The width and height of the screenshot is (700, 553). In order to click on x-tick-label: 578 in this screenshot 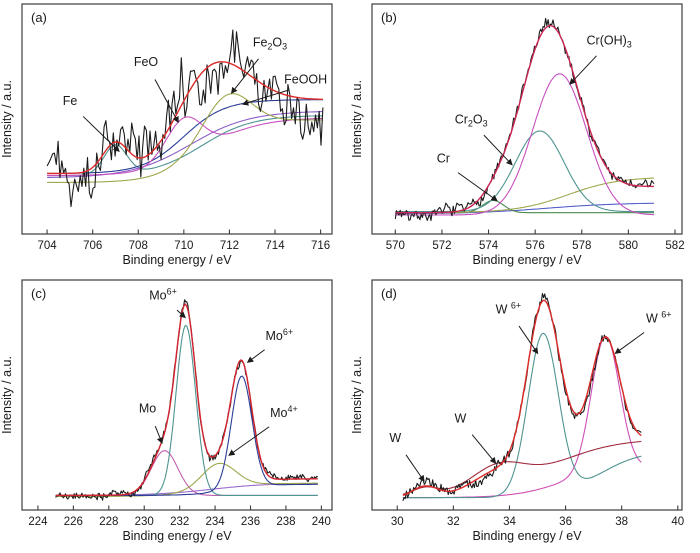, I will do `click(581, 246)`.